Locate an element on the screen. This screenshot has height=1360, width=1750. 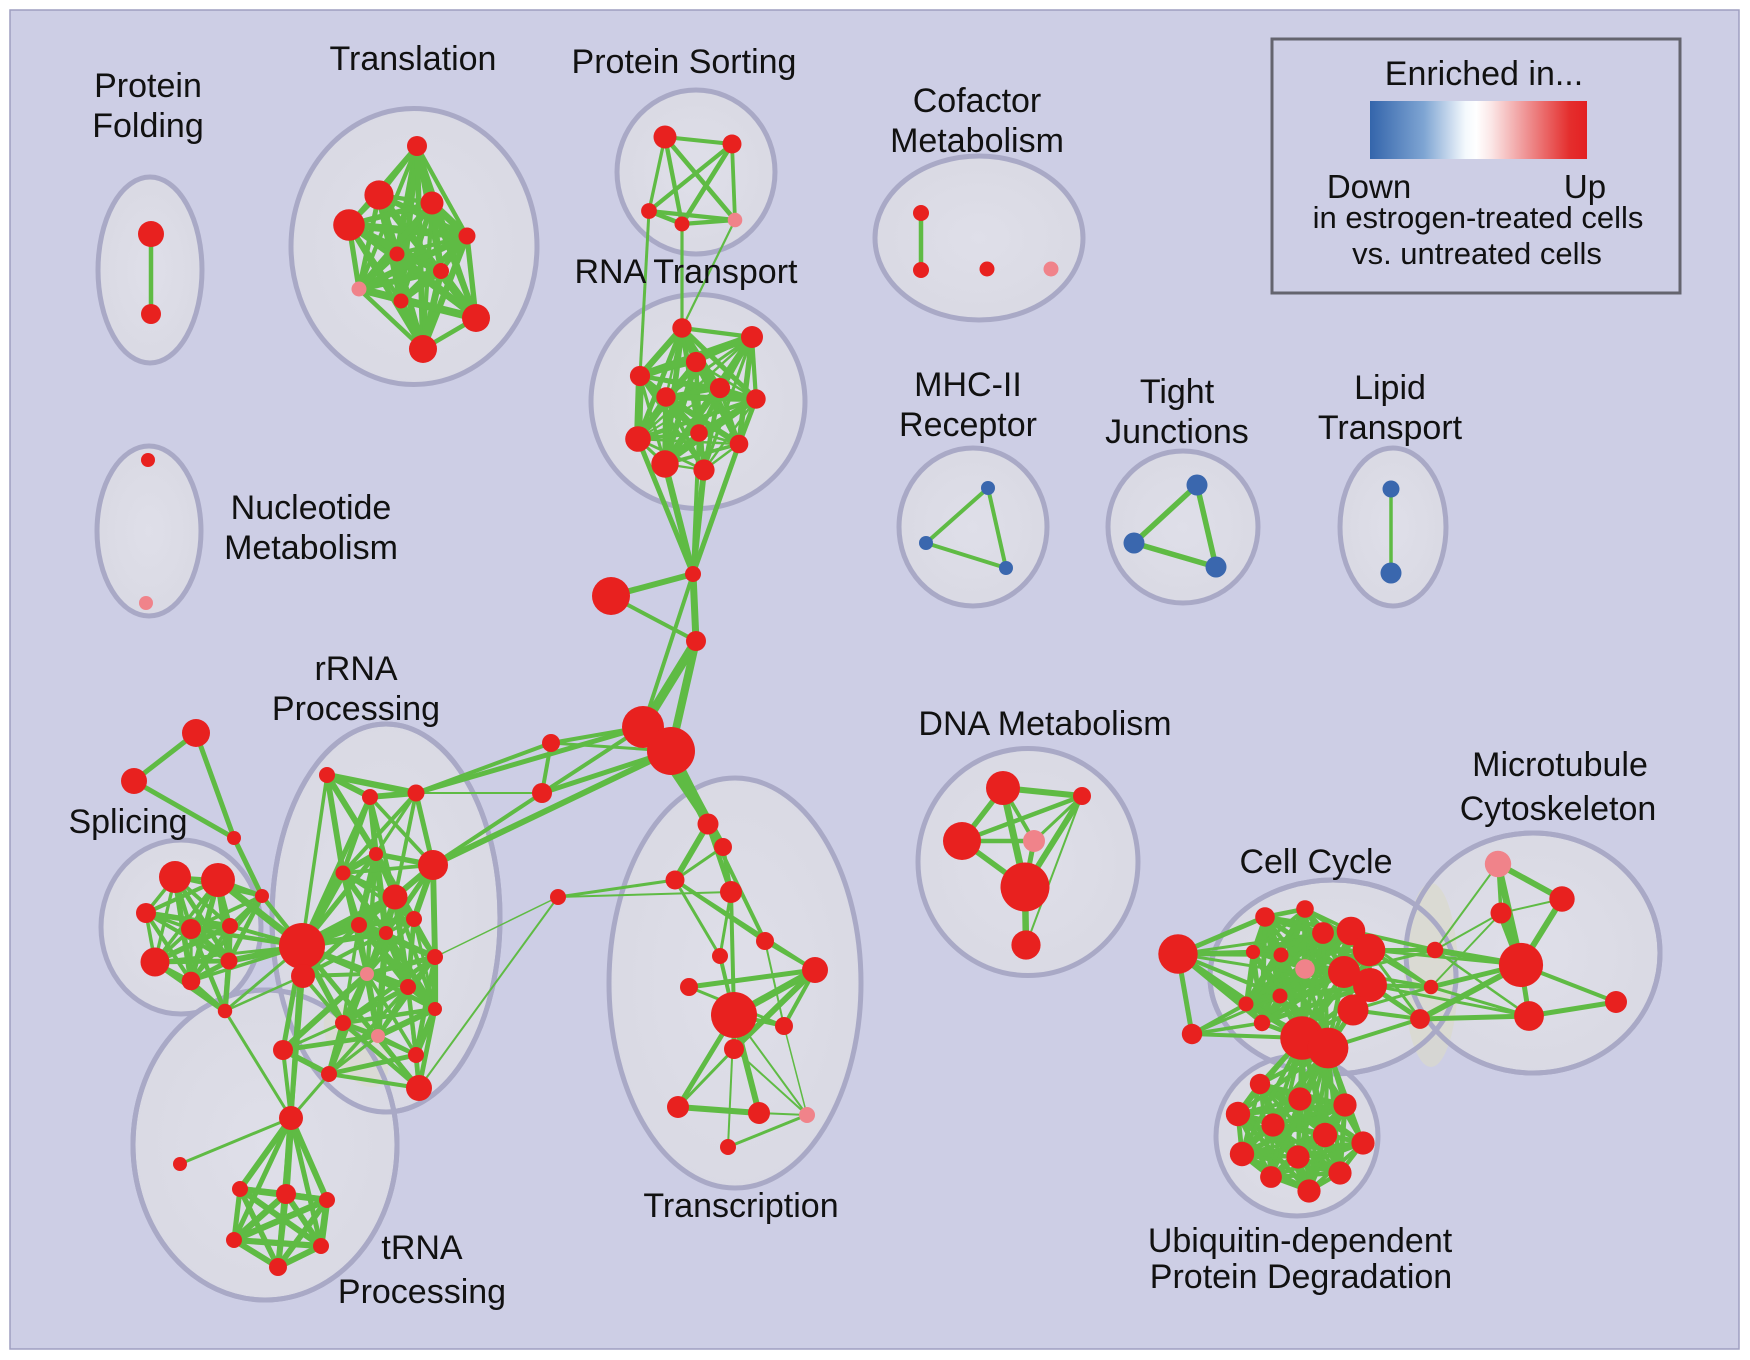
svg-text: Microtubule is located at coordinates (1560, 765).